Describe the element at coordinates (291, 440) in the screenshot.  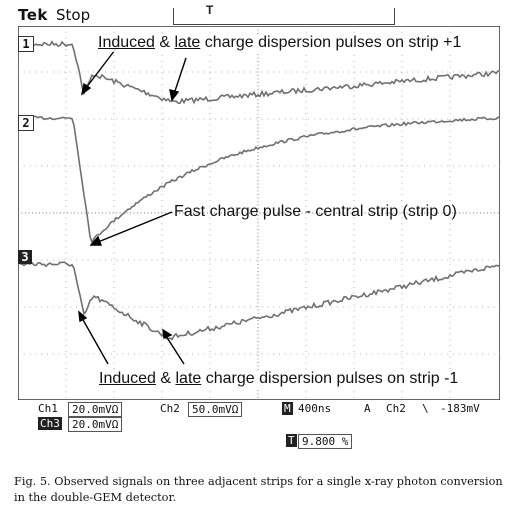
I see `trigger-position-icon-readout: T` at that location.